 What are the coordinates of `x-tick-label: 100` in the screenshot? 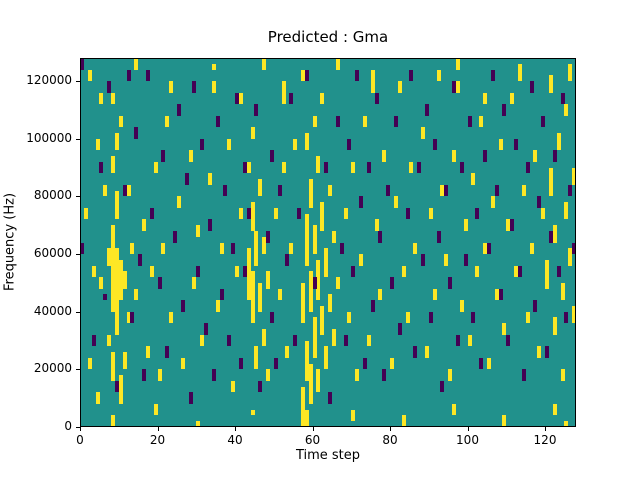 It's located at (467, 440).